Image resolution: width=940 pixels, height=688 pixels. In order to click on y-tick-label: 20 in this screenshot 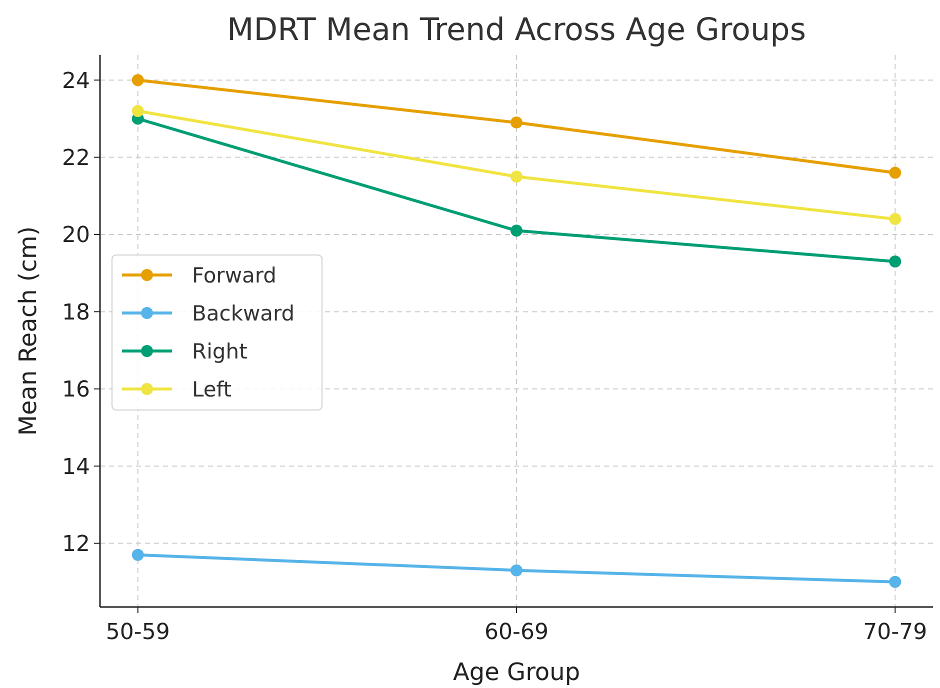, I will do `click(76, 235)`.